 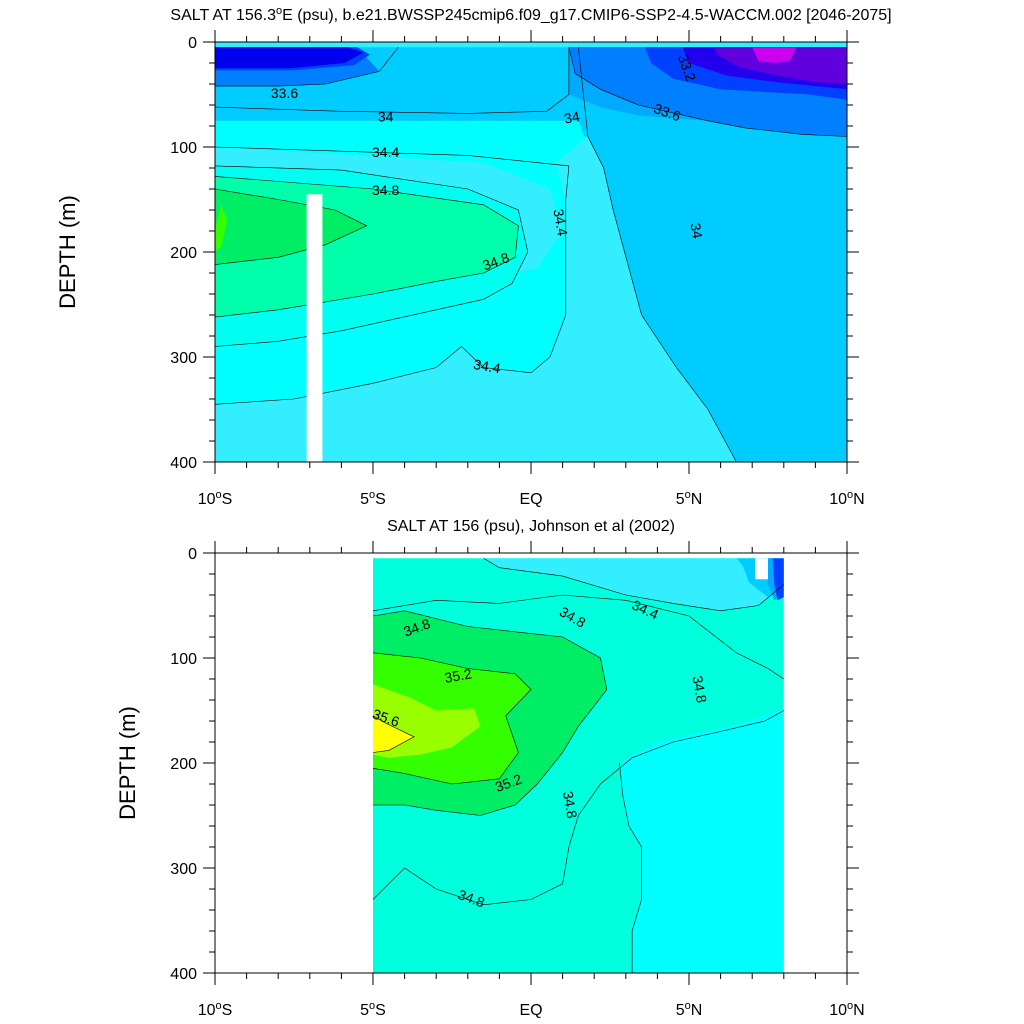 I want to click on top-xtick-eq: EQ, so click(x=530, y=499).